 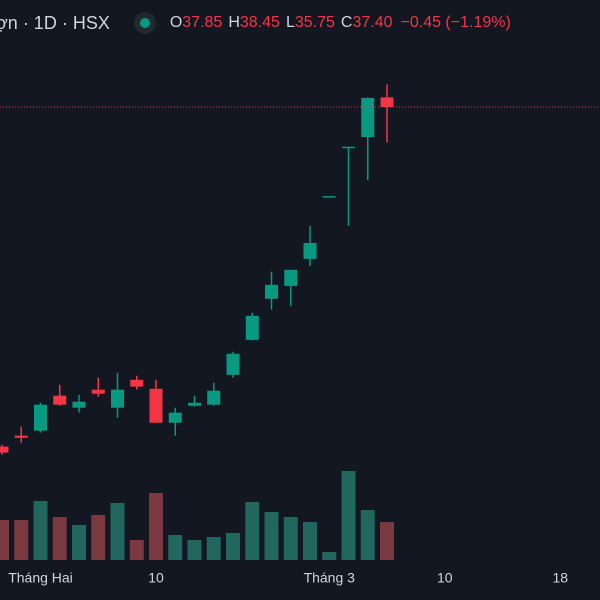 What do you see at coordinates (202, 22) in the screenshot?
I see `ohlc-value: 37.85` at bounding box center [202, 22].